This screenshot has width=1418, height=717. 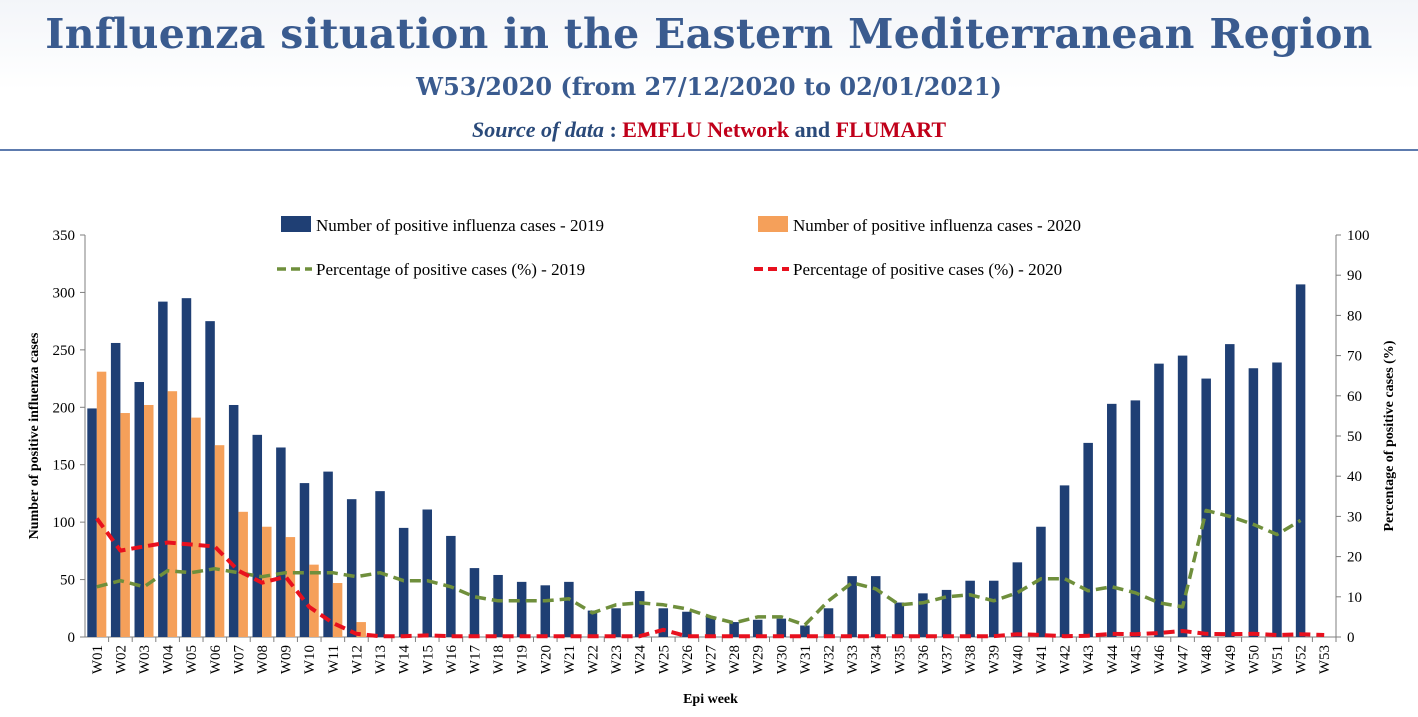 What do you see at coordinates (239, 660) in the screenshot?
I see `x-tick-label: W07` at bounding box center [239, 660].